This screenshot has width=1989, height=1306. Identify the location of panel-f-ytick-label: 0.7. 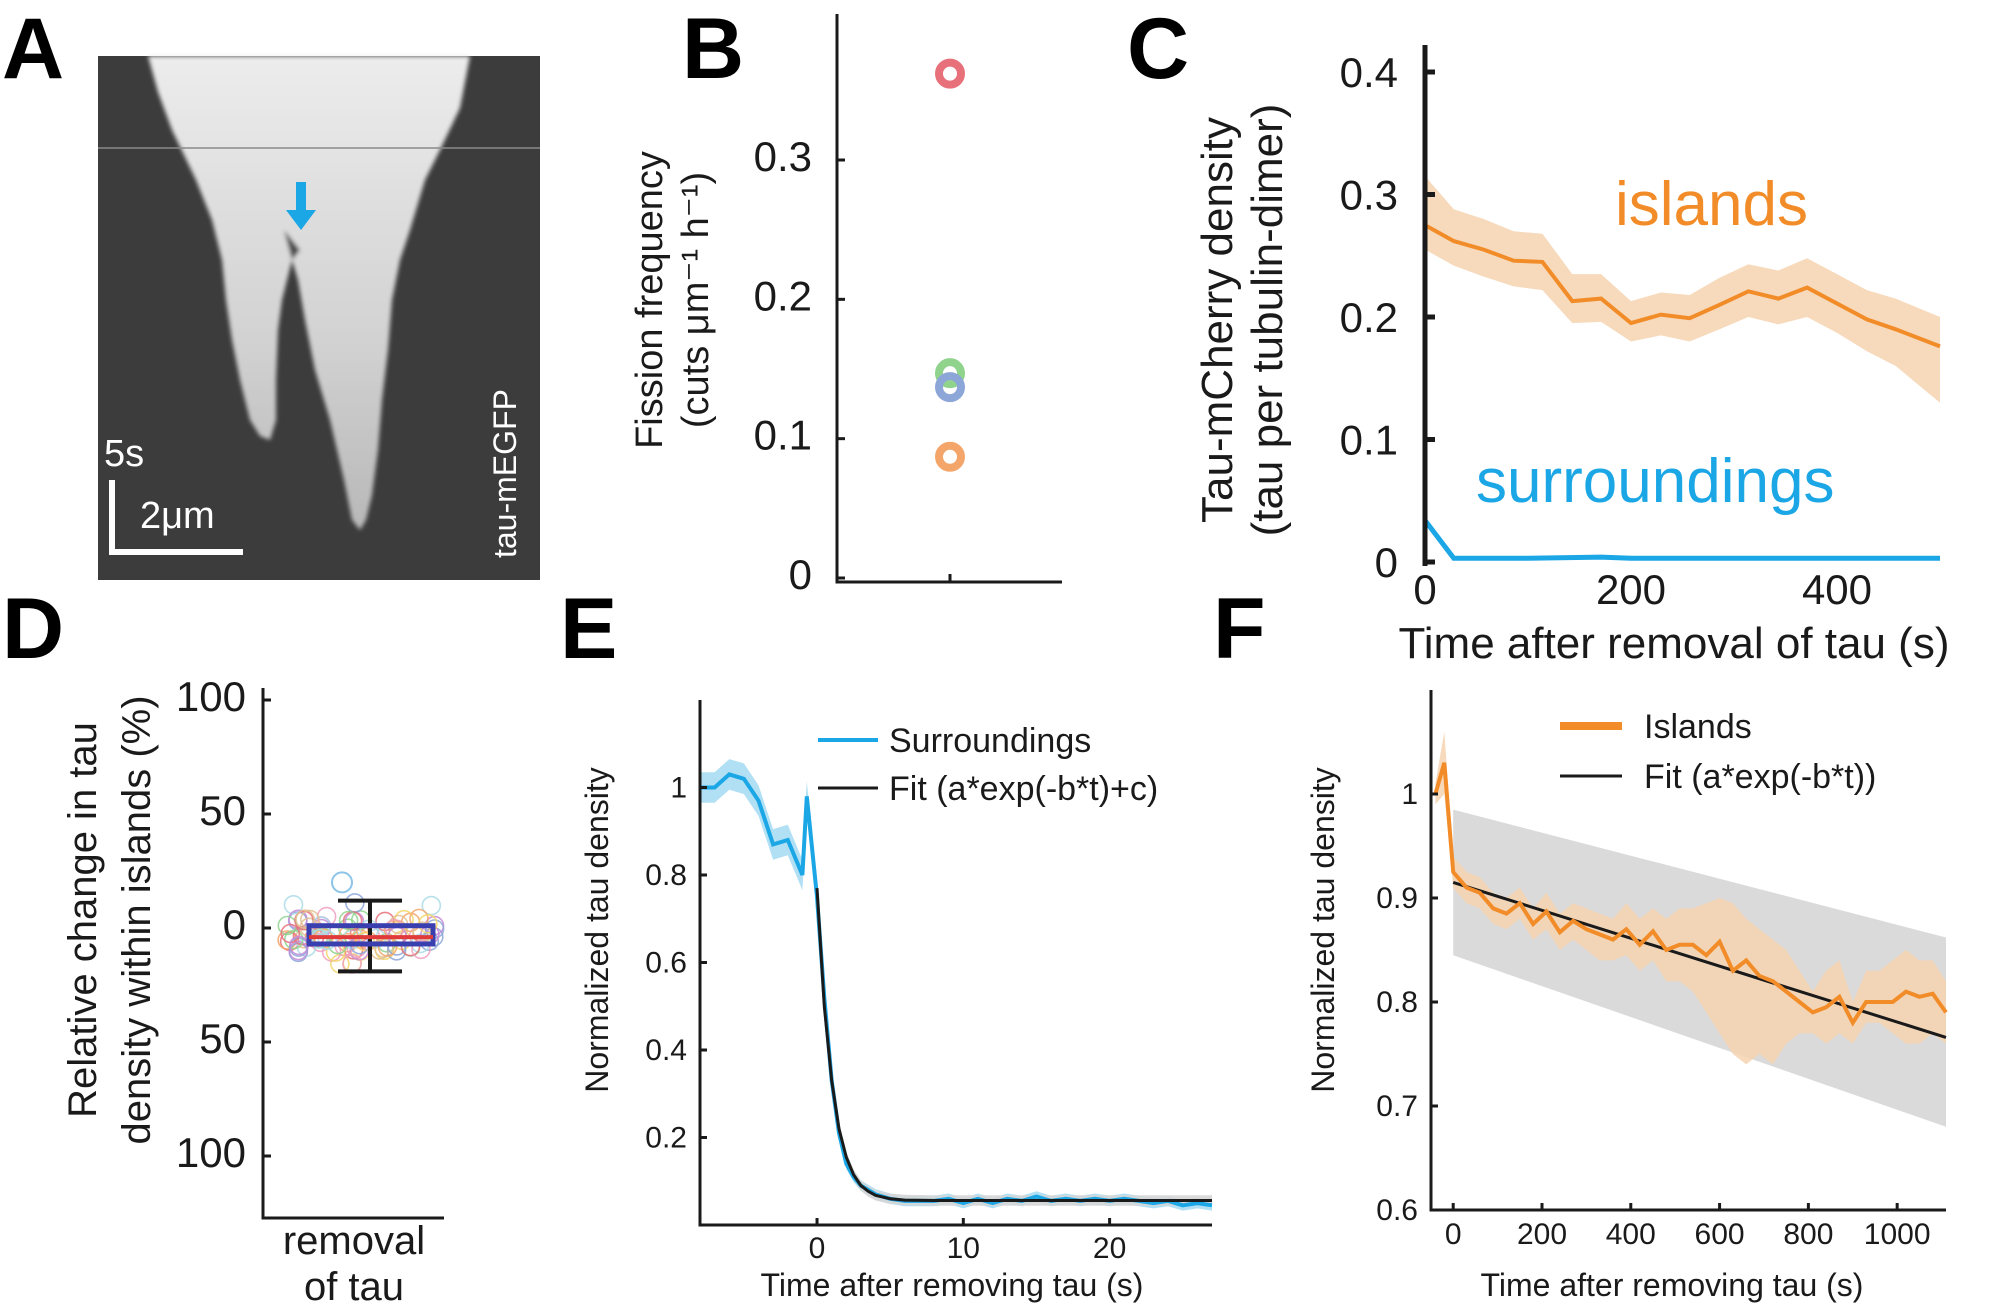
(1397, 1106).